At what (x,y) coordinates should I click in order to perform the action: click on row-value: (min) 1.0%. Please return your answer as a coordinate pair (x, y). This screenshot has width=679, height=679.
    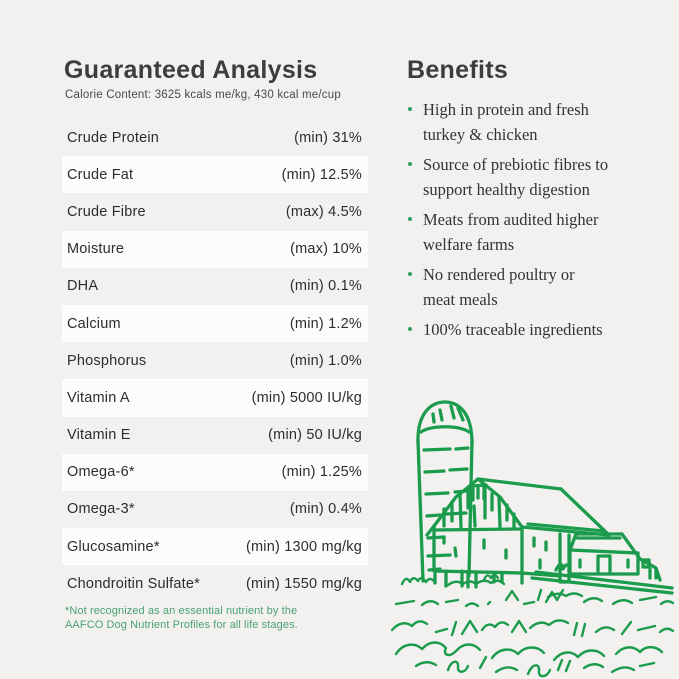
    Looking at the image, I should click on (325, 360).